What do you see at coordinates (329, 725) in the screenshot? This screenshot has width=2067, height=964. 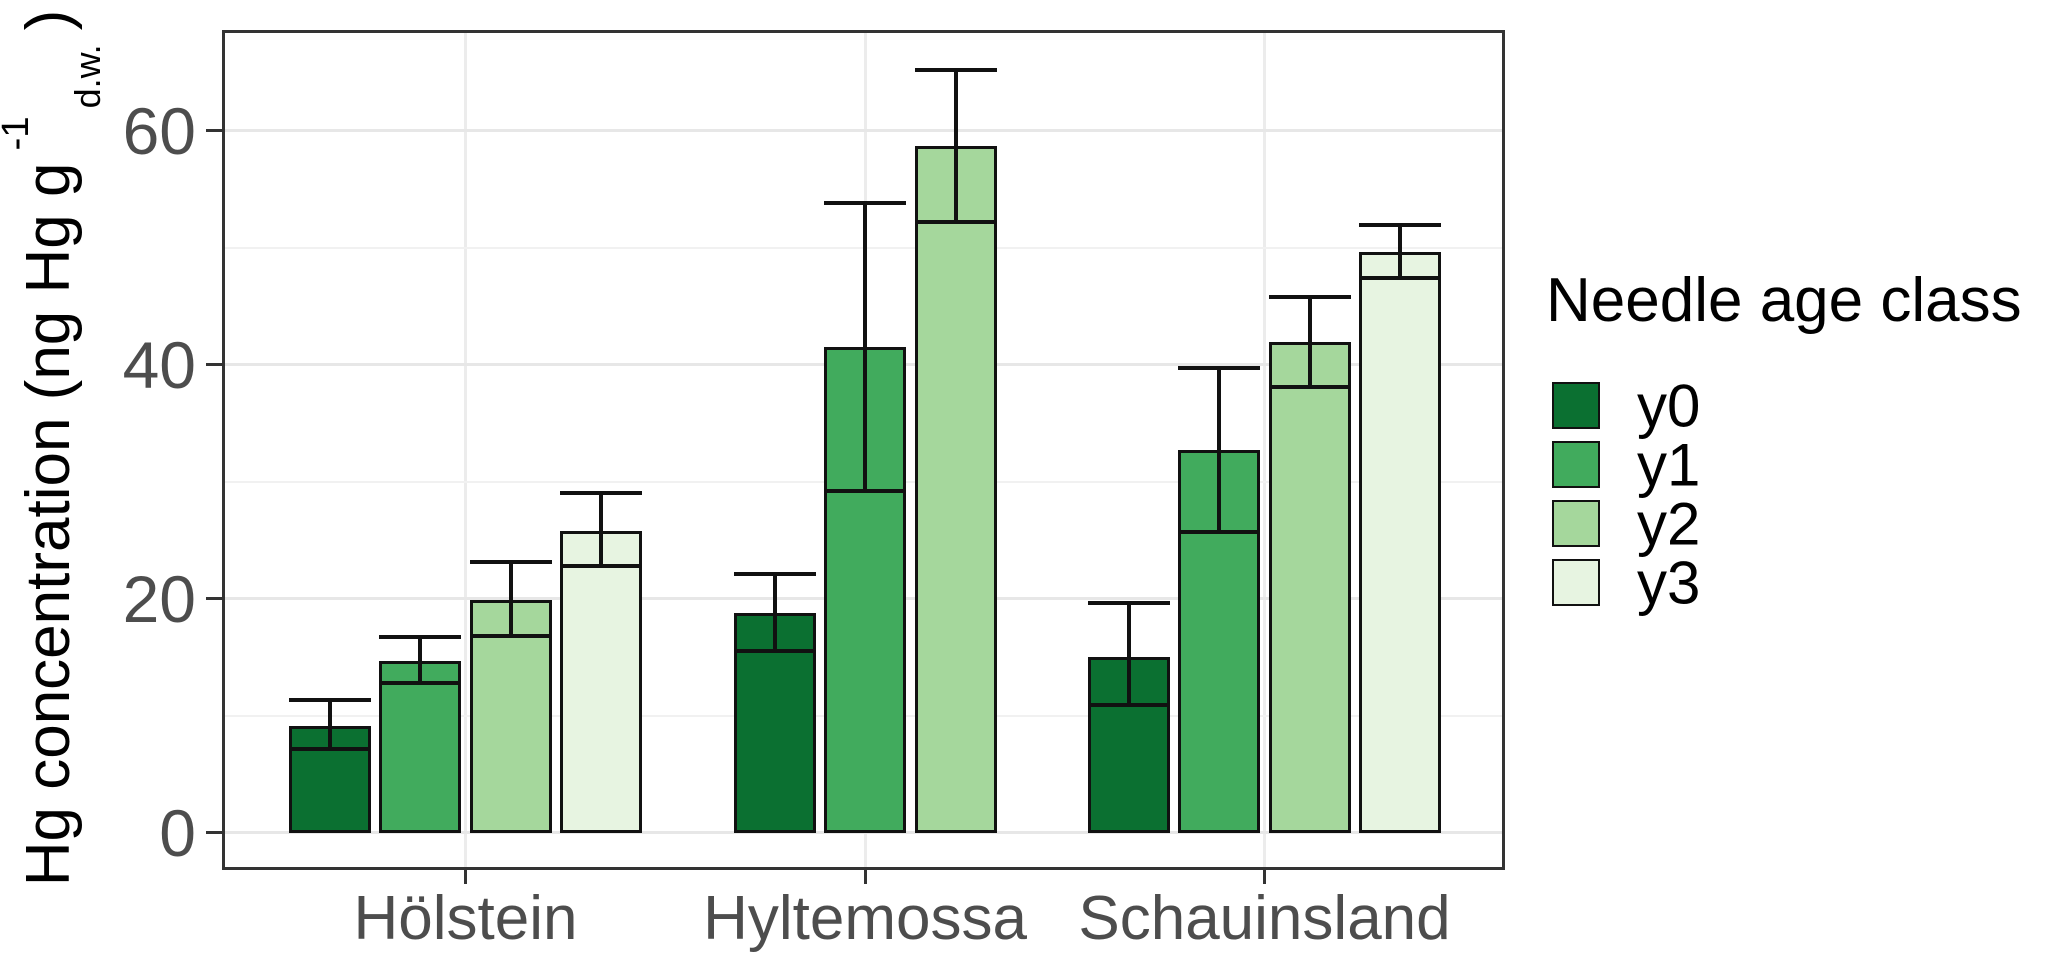 I see `errorbar-stem-Hölstein-y0` at bounding box center [329, 725].